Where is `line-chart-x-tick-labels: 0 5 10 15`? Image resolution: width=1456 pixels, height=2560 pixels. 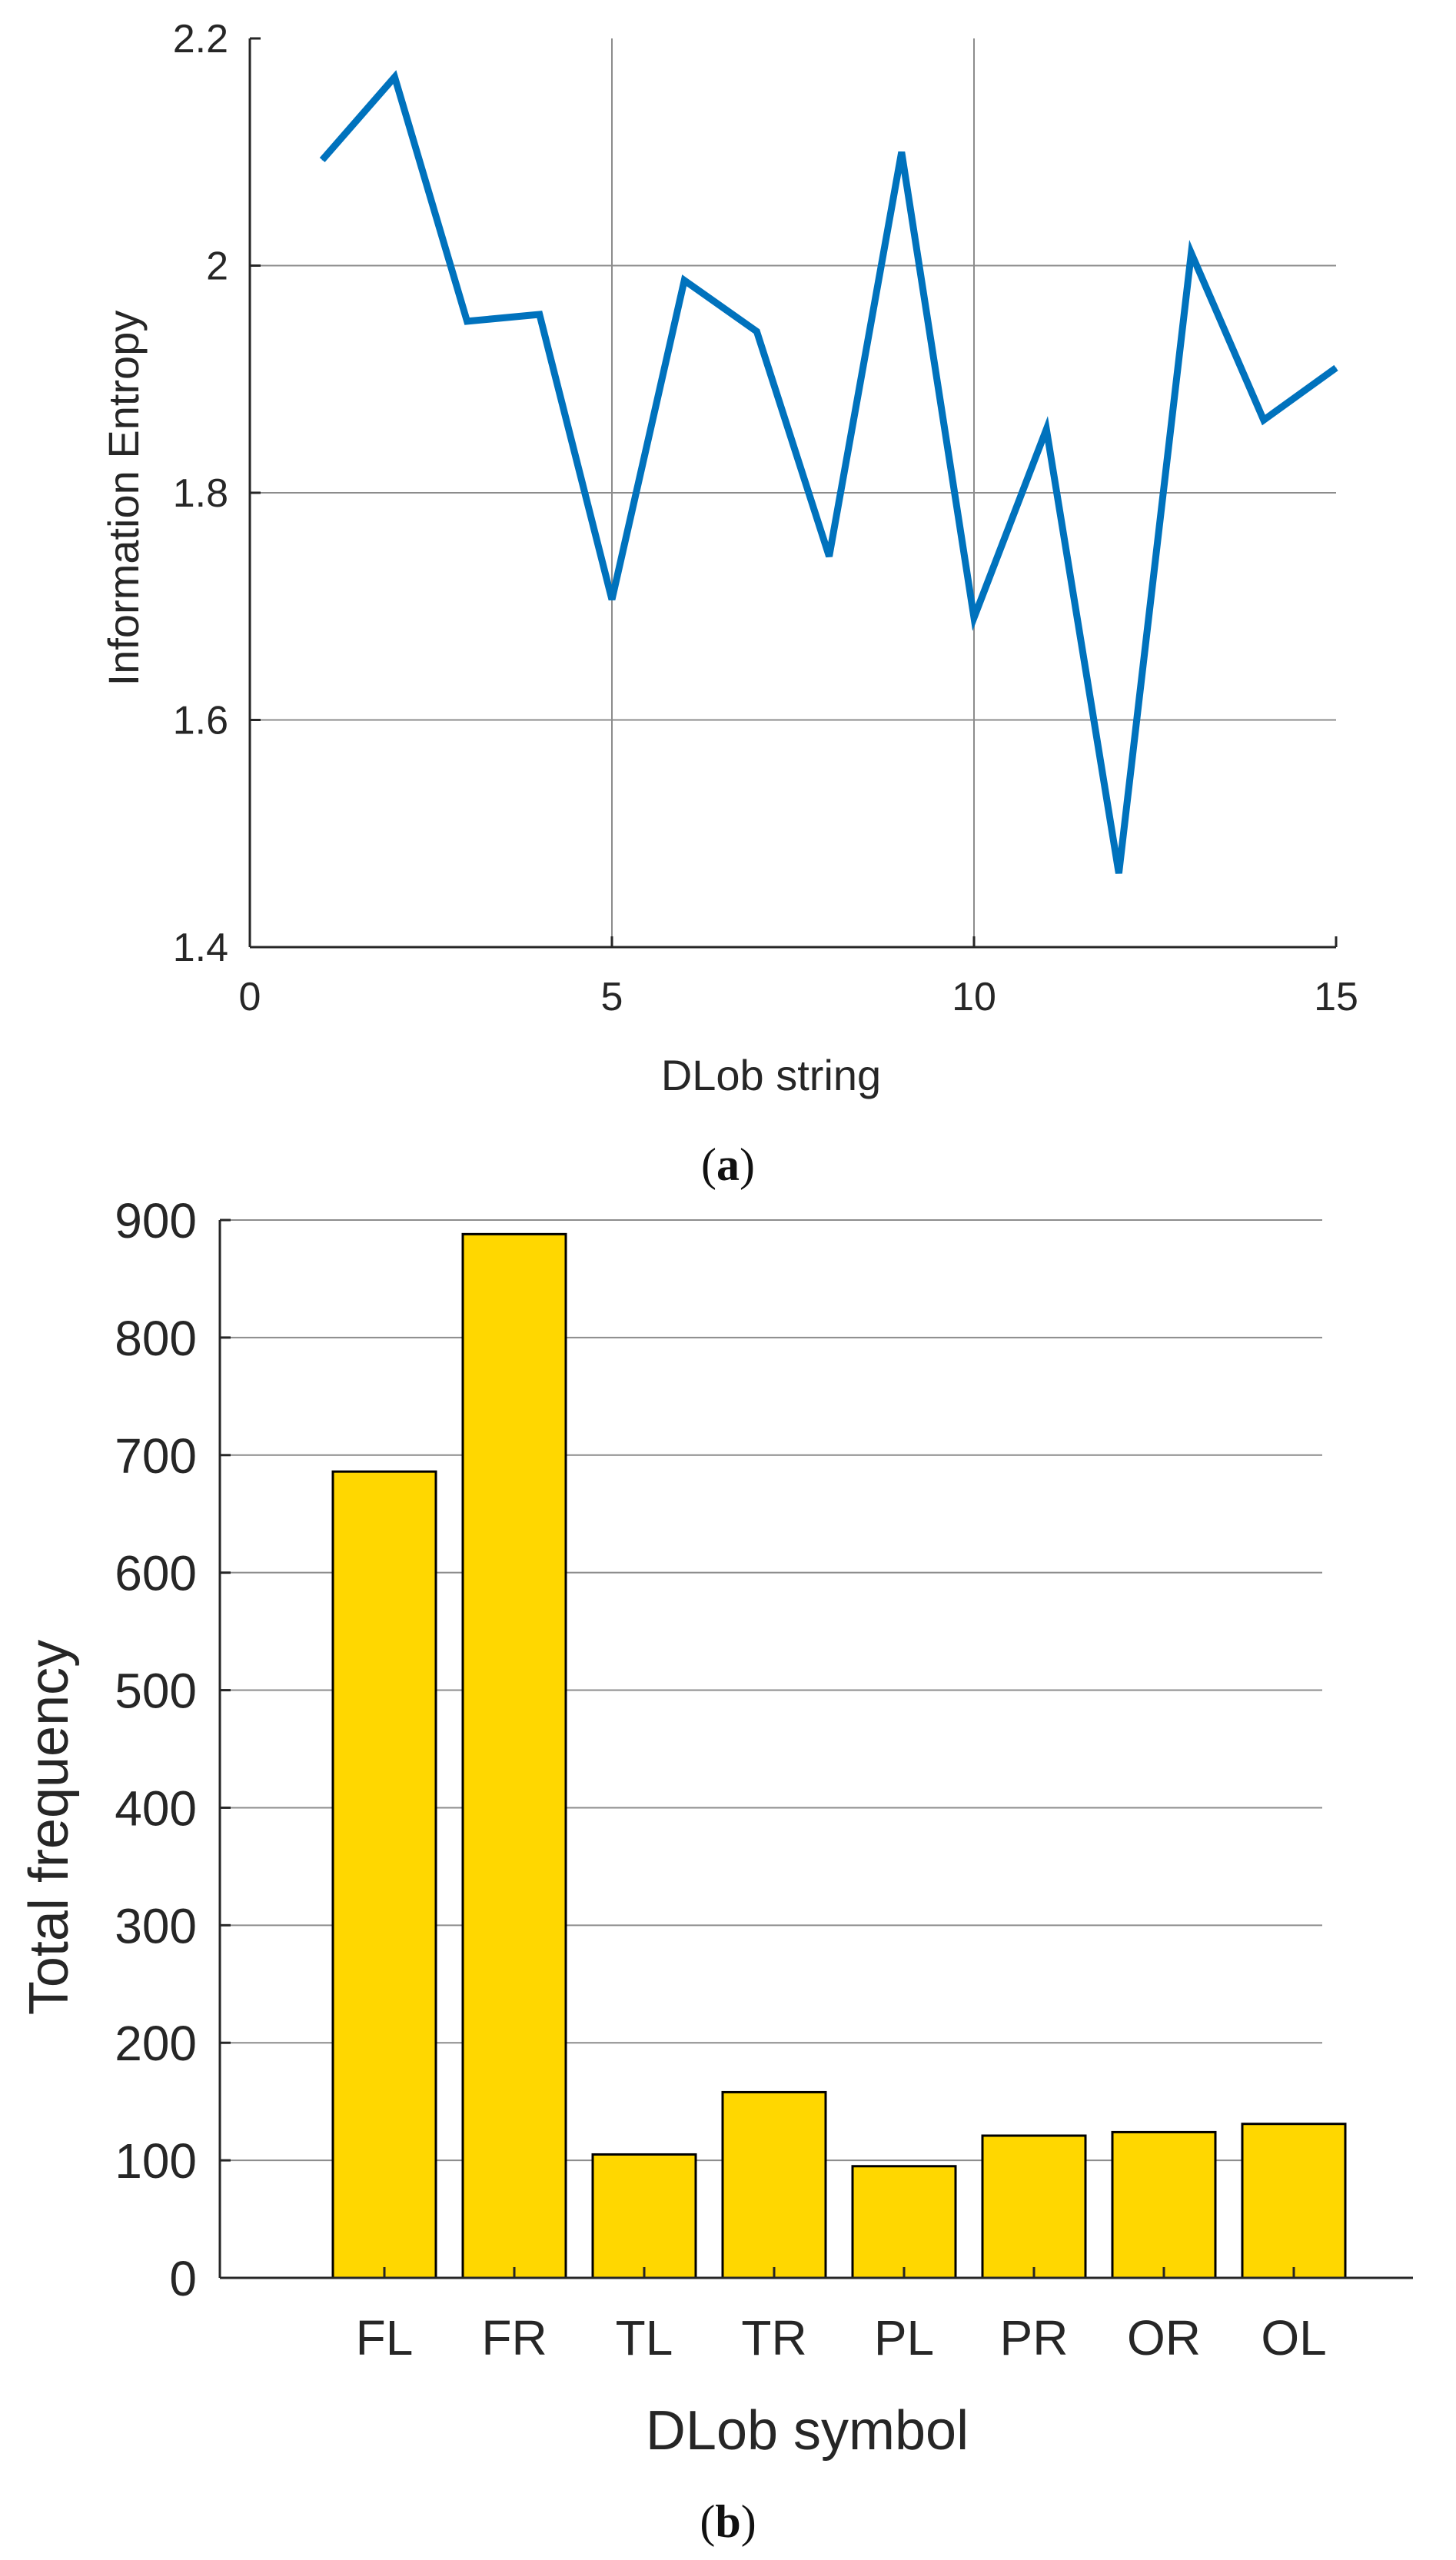
line-chart-x-tick-labels: 0 5 10 15 is located at coordinates (798, 977).